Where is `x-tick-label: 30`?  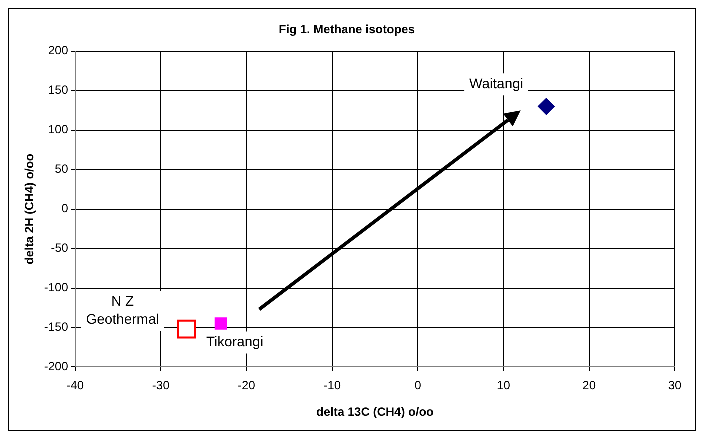 x-tick-label: 30 is located at coordinates (675, 385).